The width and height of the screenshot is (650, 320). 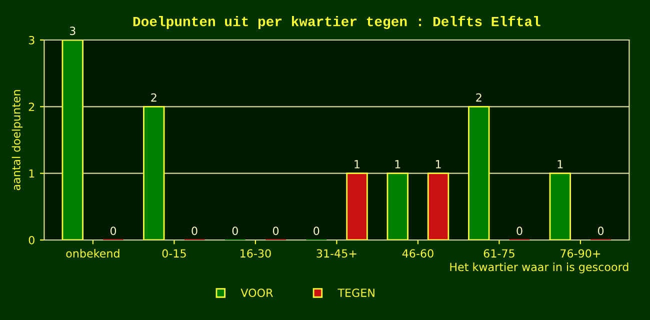 What do you see at coordinates (17, 140) in the screenshot?
I see `y-axis-title: aantal doelpunten` at bounding box center [17, 140].